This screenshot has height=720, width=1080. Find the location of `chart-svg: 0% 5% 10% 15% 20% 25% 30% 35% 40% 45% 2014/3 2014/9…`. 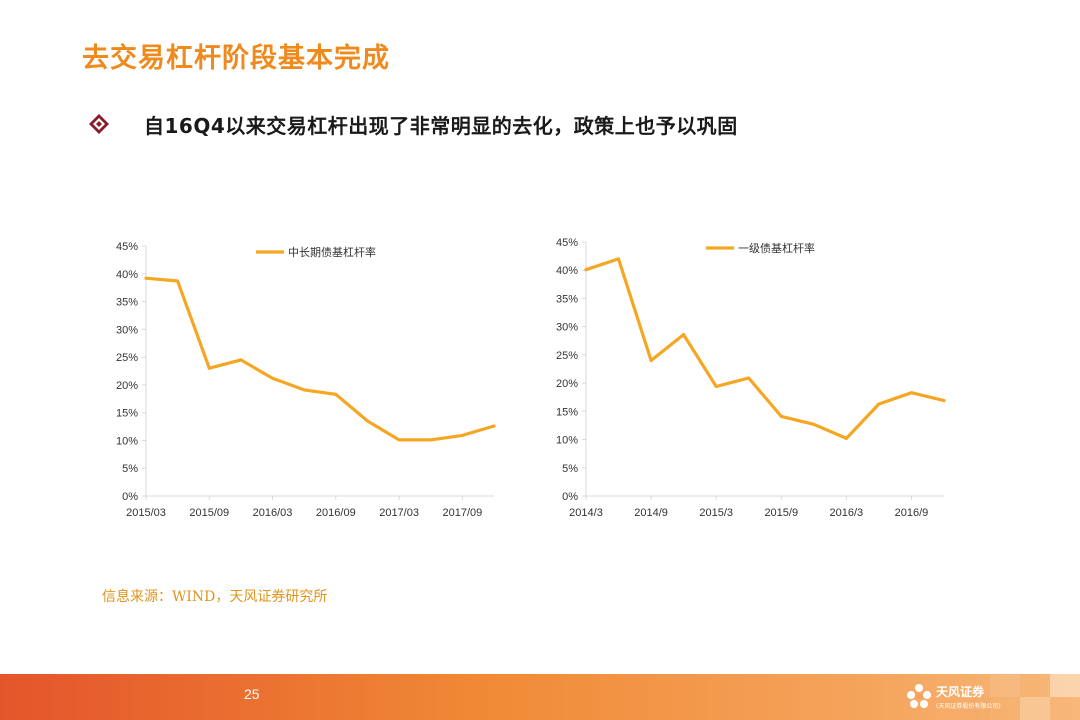

chart-svg: 0% 5% 10% 15% 20% 25% 30% 35% 40% 45% 2014/3 2014/9… is located at coordinates (751, 378).